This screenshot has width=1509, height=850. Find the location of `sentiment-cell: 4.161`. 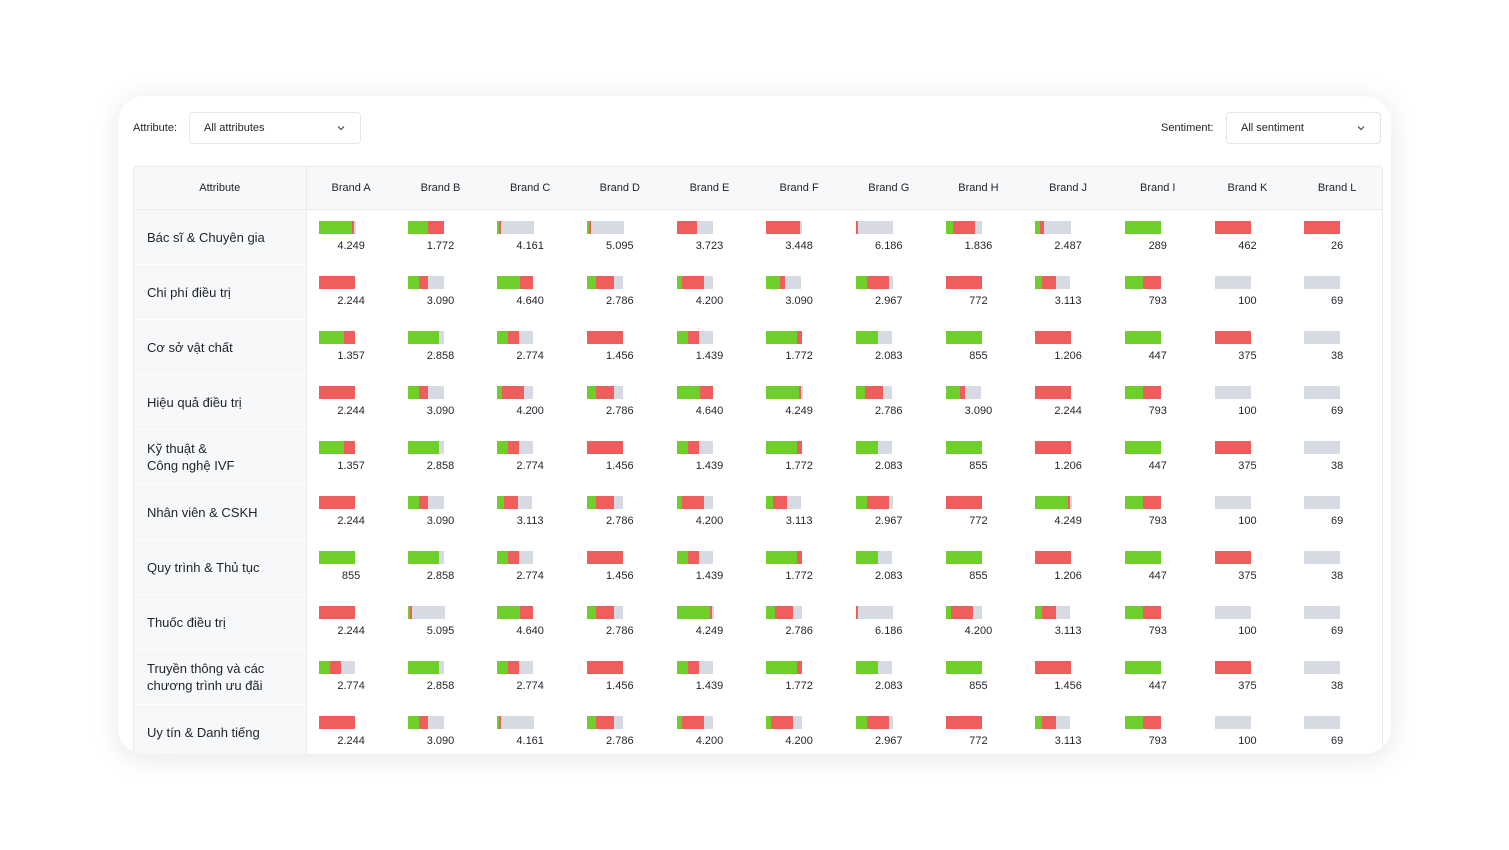

sentiment-cell: 4.161 is located at coordinates (530, 730).